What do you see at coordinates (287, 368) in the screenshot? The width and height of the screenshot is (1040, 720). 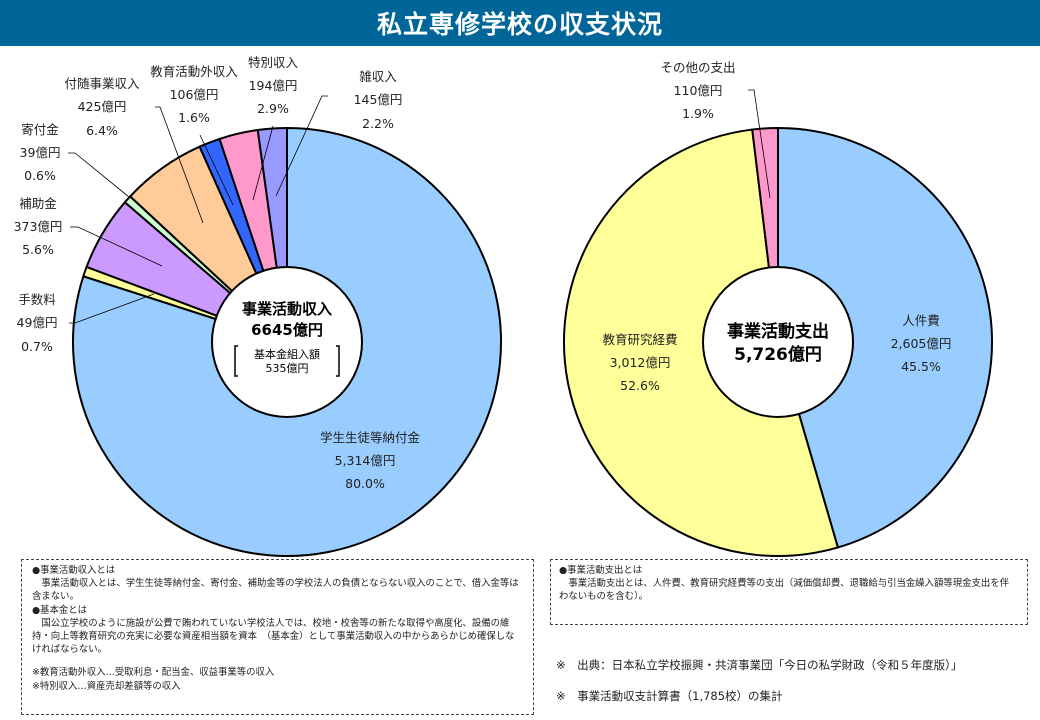 I see `income-center-sub-value: 535億円` at bounding box center [287, 368].